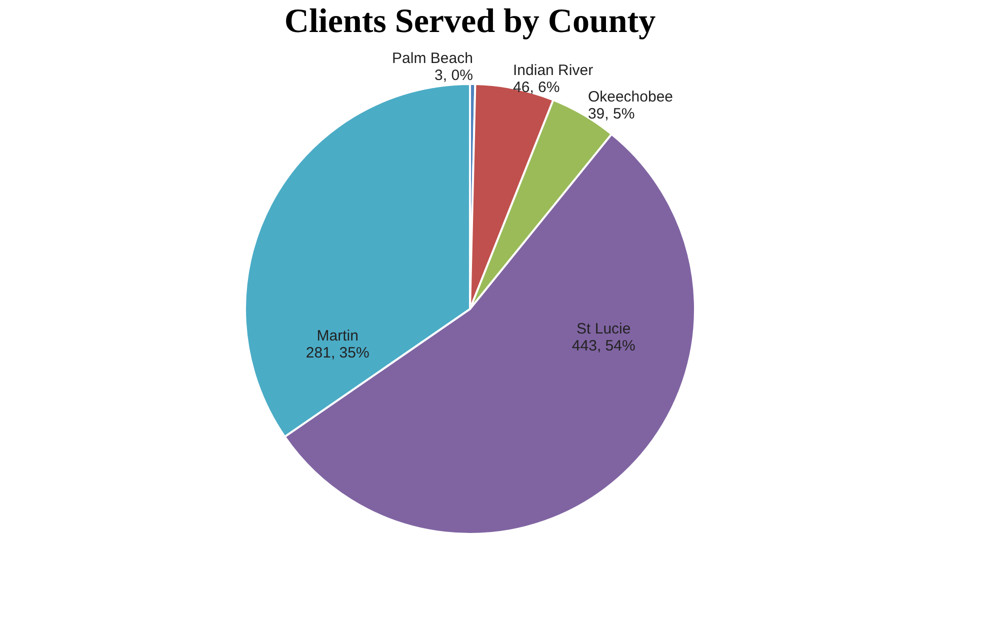  I want to click on data-label: 39, 5%, so click(611, 114).